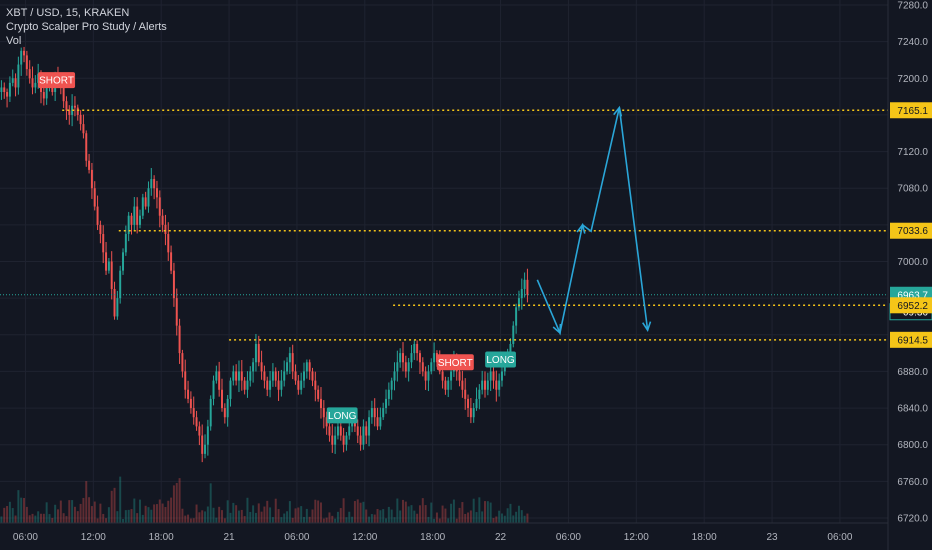 This screenshot has height=550, width=932. I want to click on short-signal-label: SHORT, so click(455, 363).